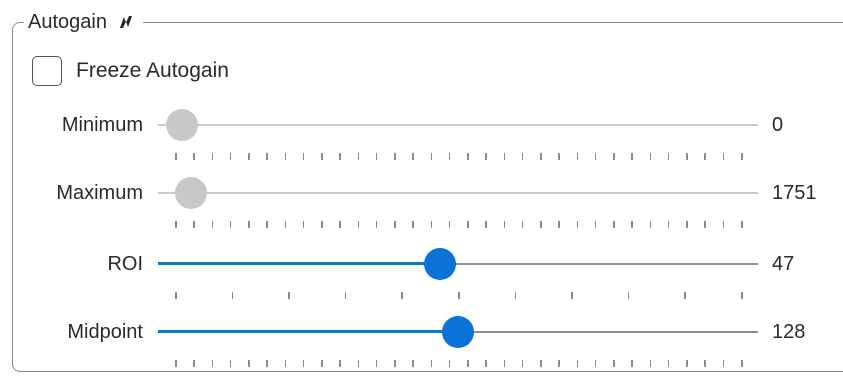 This screenshot has width=843, height=376. I want to click on freeze-autogain-checkbox: Freeze Autogain, so click(130, 71).